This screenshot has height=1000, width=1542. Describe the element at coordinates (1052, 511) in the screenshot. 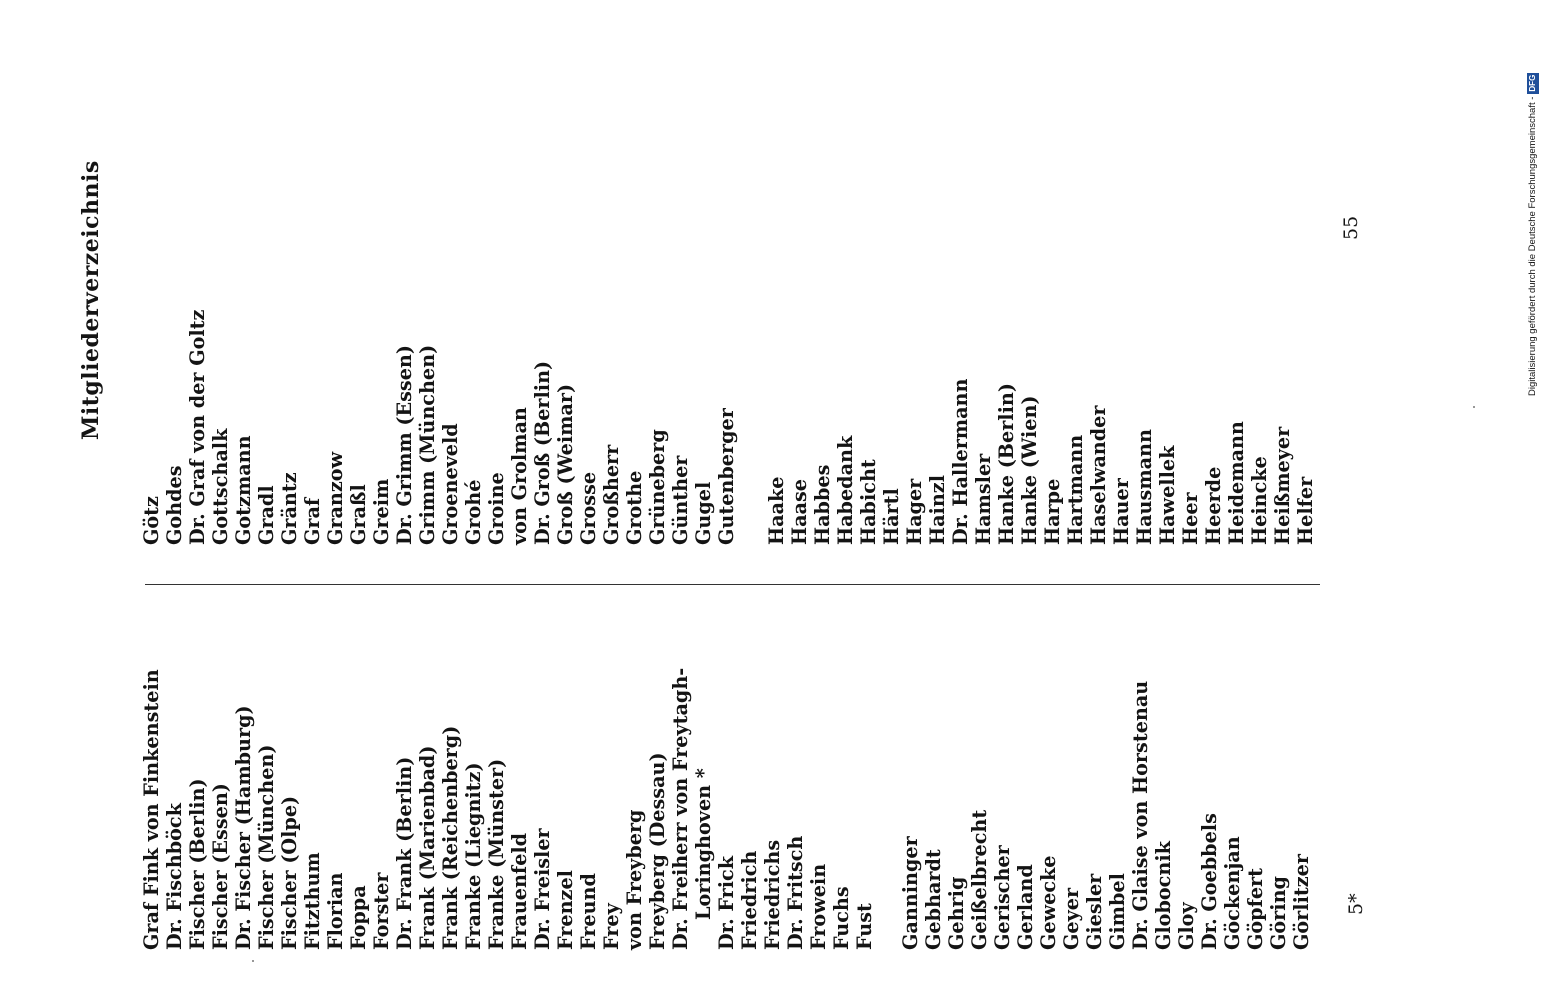

I see `member-entry: Harpe` at that location.